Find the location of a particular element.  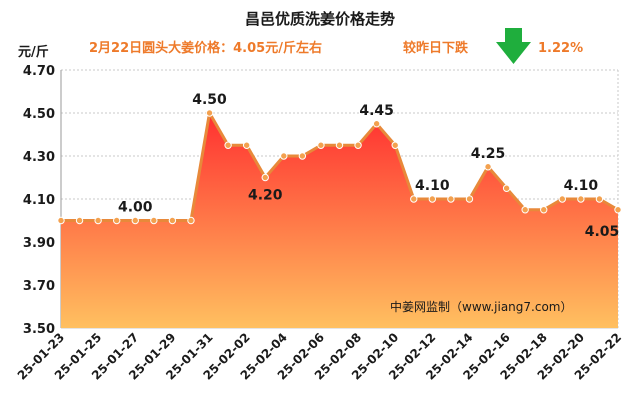

data-label: 4.45 is located at coordinates (376, 111).